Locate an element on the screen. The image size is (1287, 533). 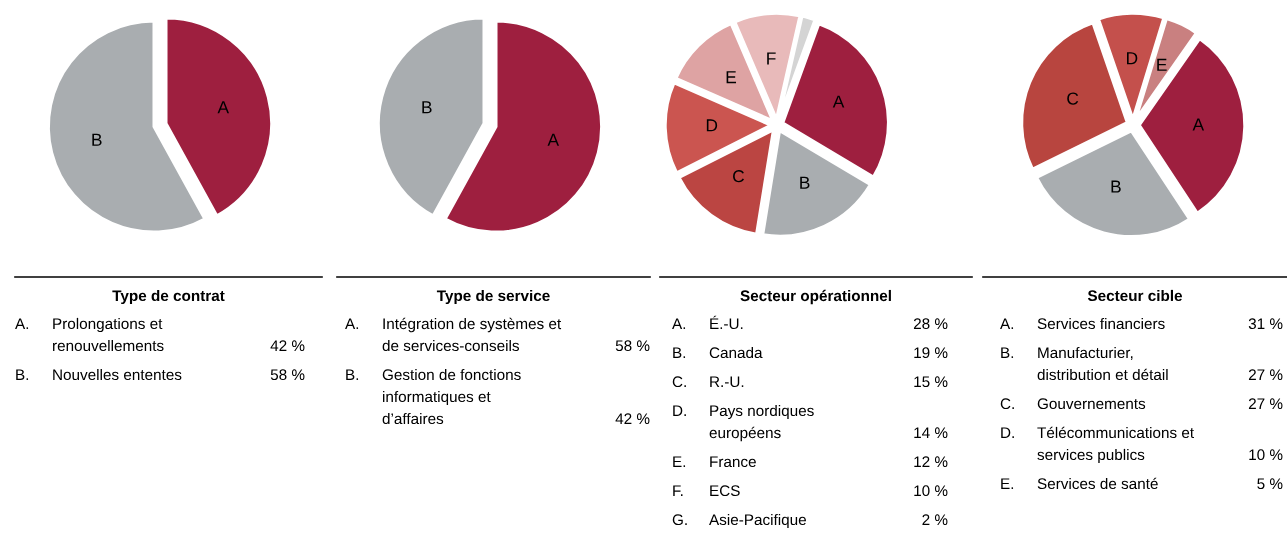
text: Canada is located at coordinates (736, 352).